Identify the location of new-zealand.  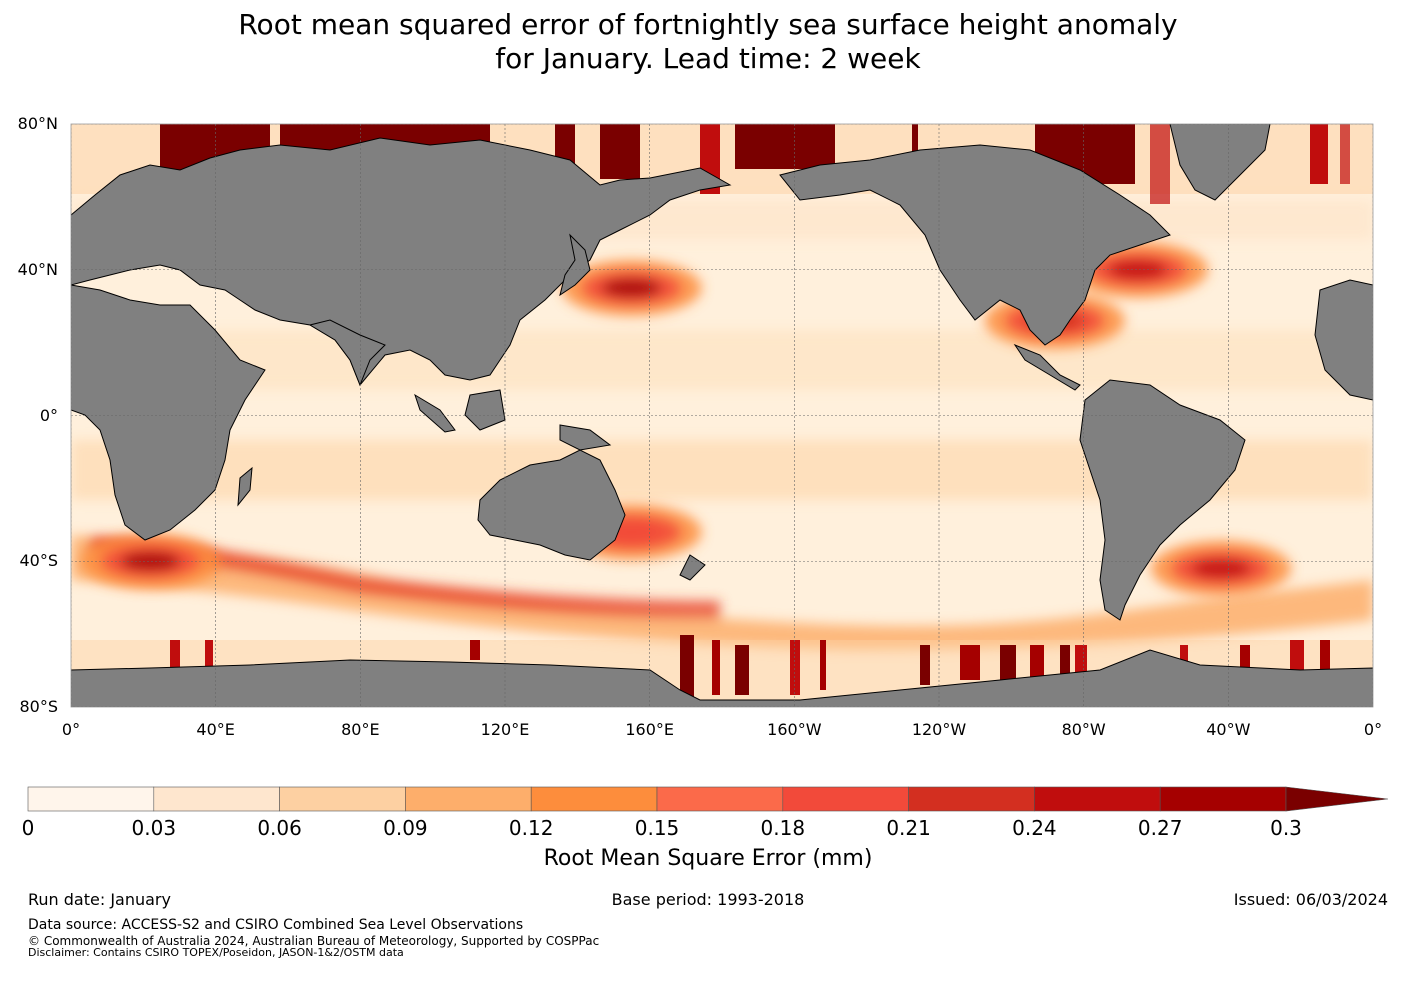
(692, 567).